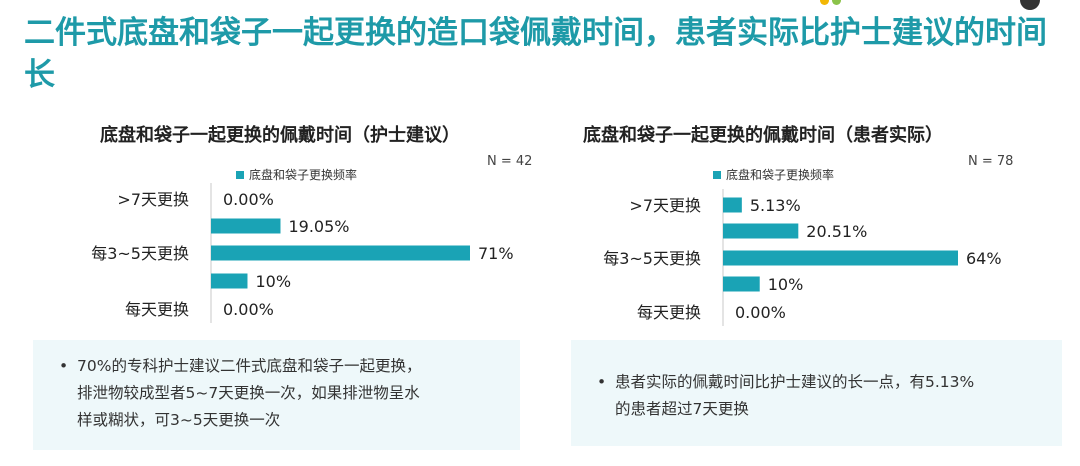 This screenshot has width=1080, height=466. Describe the element at coordinates (795, 382) in the screenshot. I see `note-line: 患者实际的佩戴时间比护士建议的长一点，有5.13%` at that location.